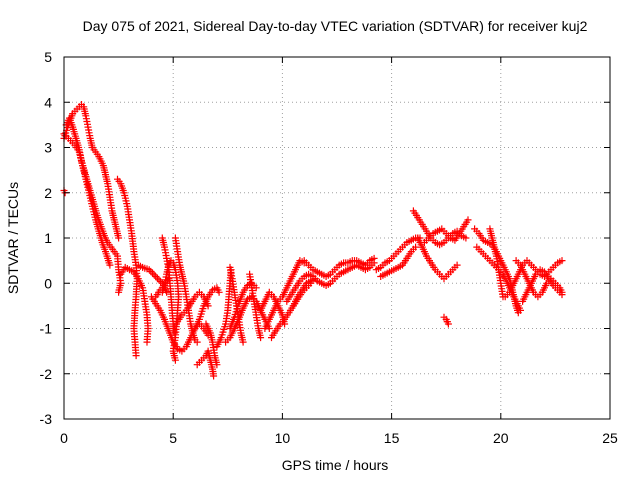 The image size is (640, 480). Describe the element at coordinates (501, 438) in the screenshot. I see `x-tick-label: 20` at that location.